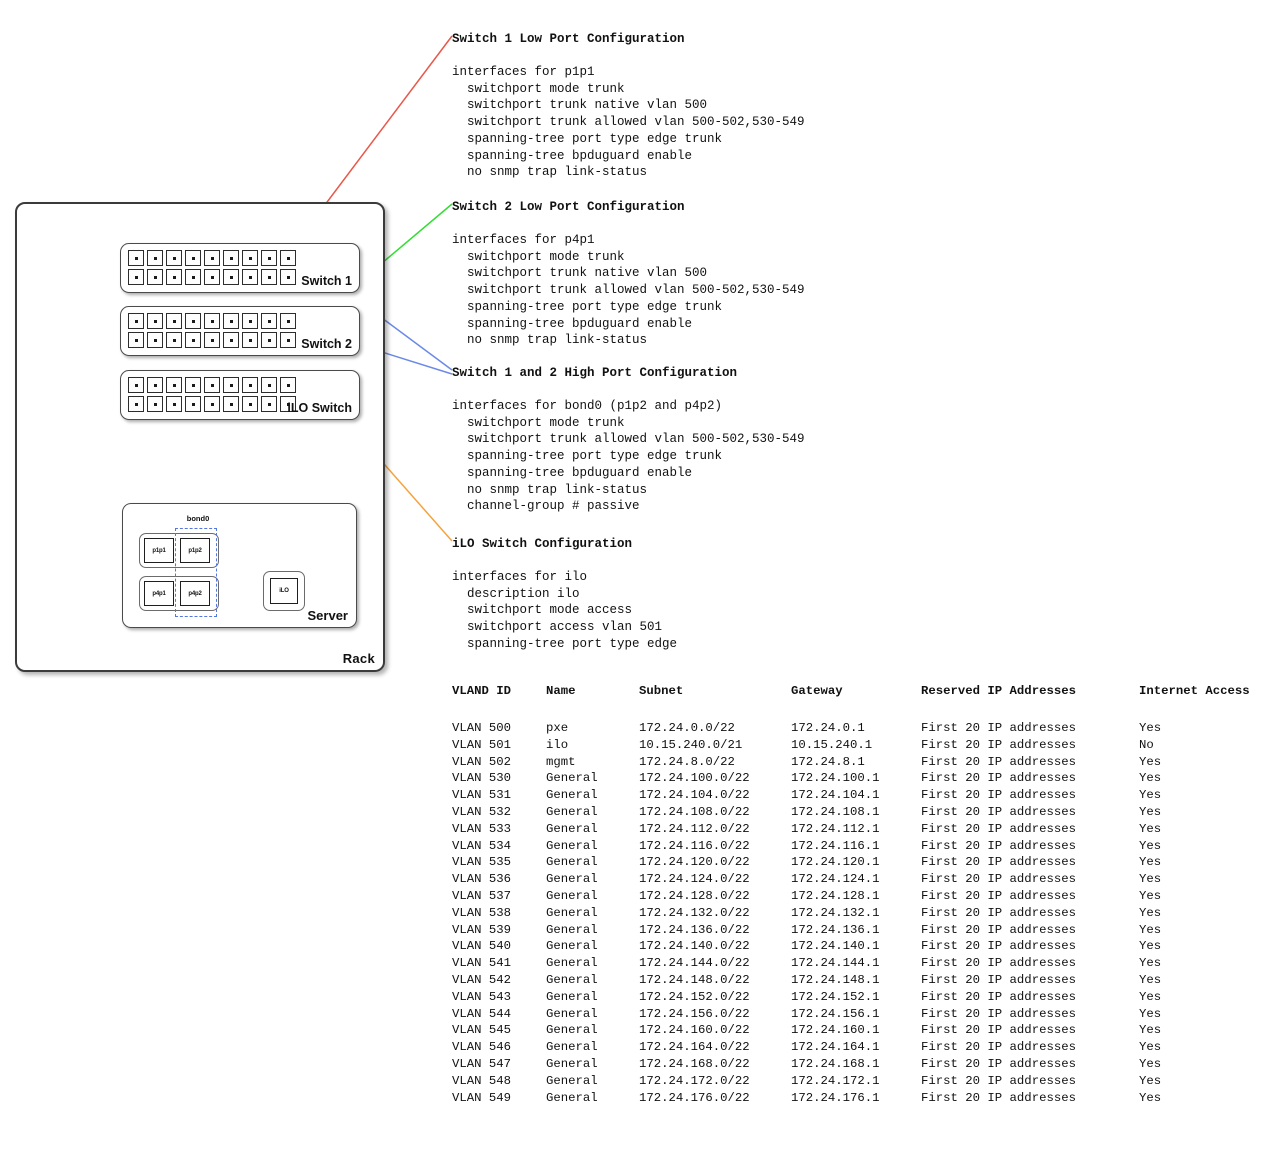  I want to click on device-switch-1: Switch 1, so click(240, 268).